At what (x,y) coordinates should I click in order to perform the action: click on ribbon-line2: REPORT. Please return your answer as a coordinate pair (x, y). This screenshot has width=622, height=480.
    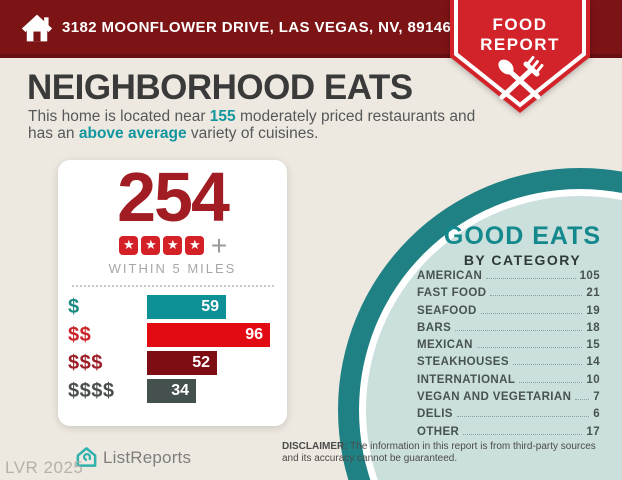
    Looking at the image, I should click on (520, 44).